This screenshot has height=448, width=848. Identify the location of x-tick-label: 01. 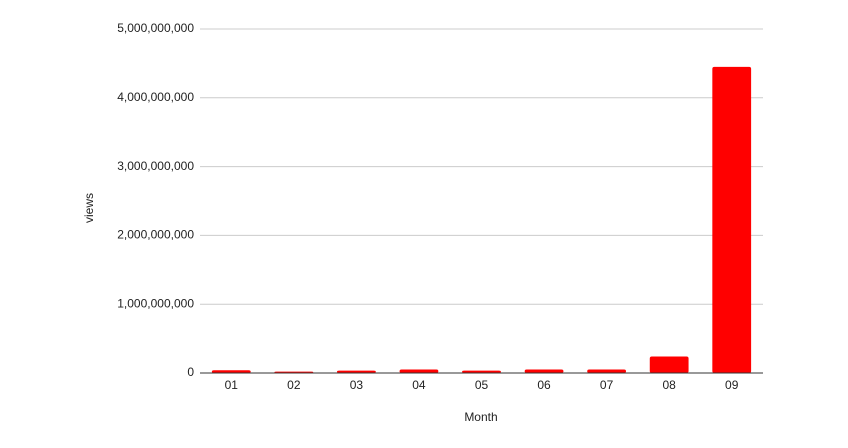
(232, 385).